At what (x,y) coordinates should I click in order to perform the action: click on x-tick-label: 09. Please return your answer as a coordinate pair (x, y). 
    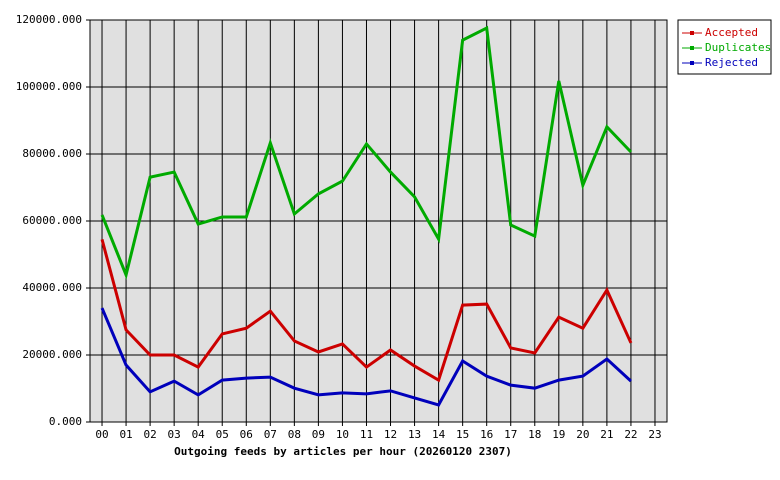
    Looking at the image, I should click on (318, 434).